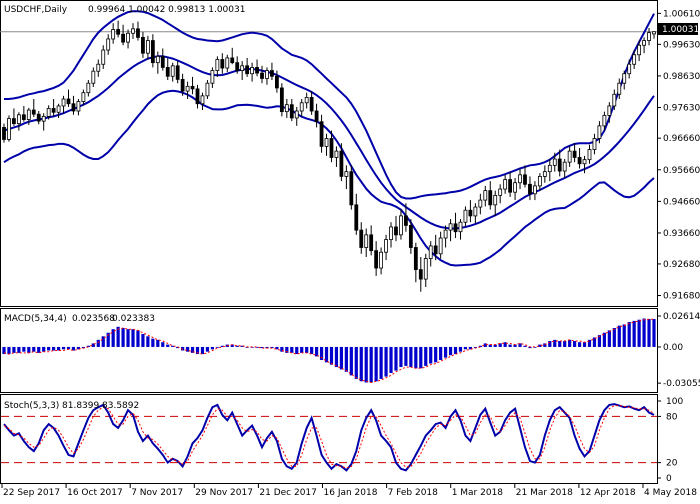 The height and width of the screenshot is (504, 700). I want to click on macd-tick-label: -0.030554, so click(681, 384).